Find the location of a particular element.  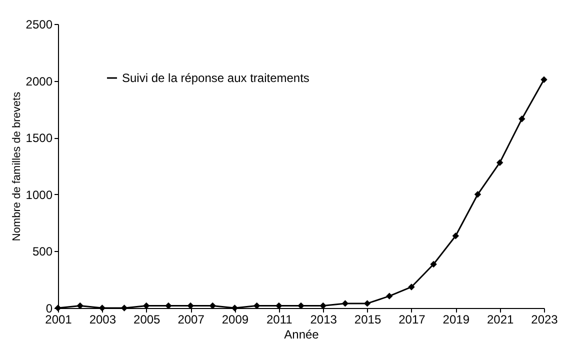

y-tick-label: 1500 is located at coordinates (39, 138).